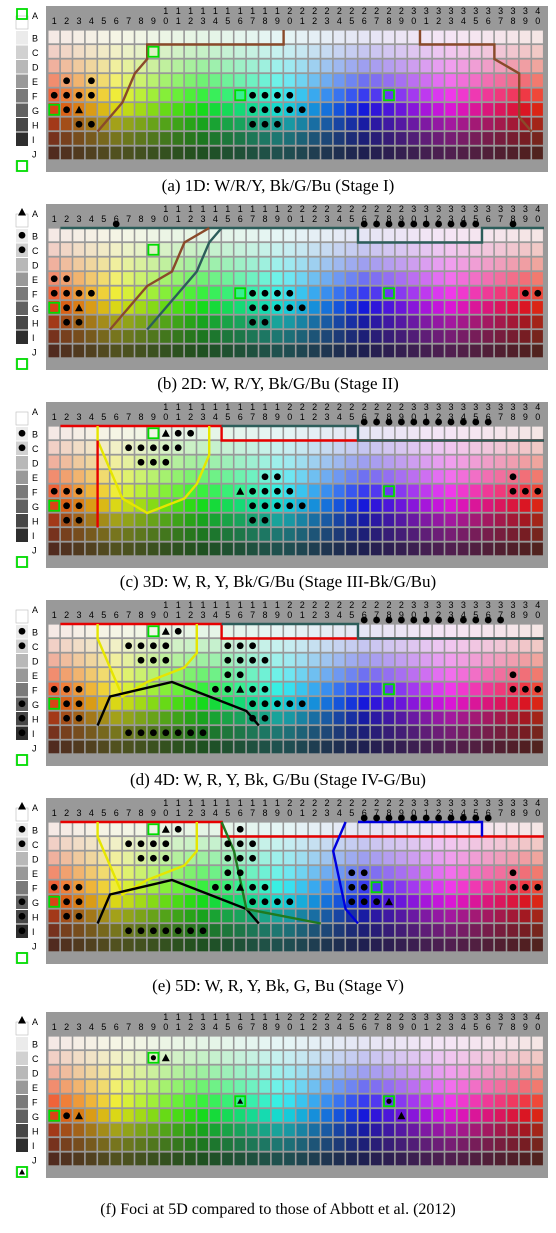  Describe the element at coordinates (66, 615) in the screenshot. I see `column-number: 2` at that location.